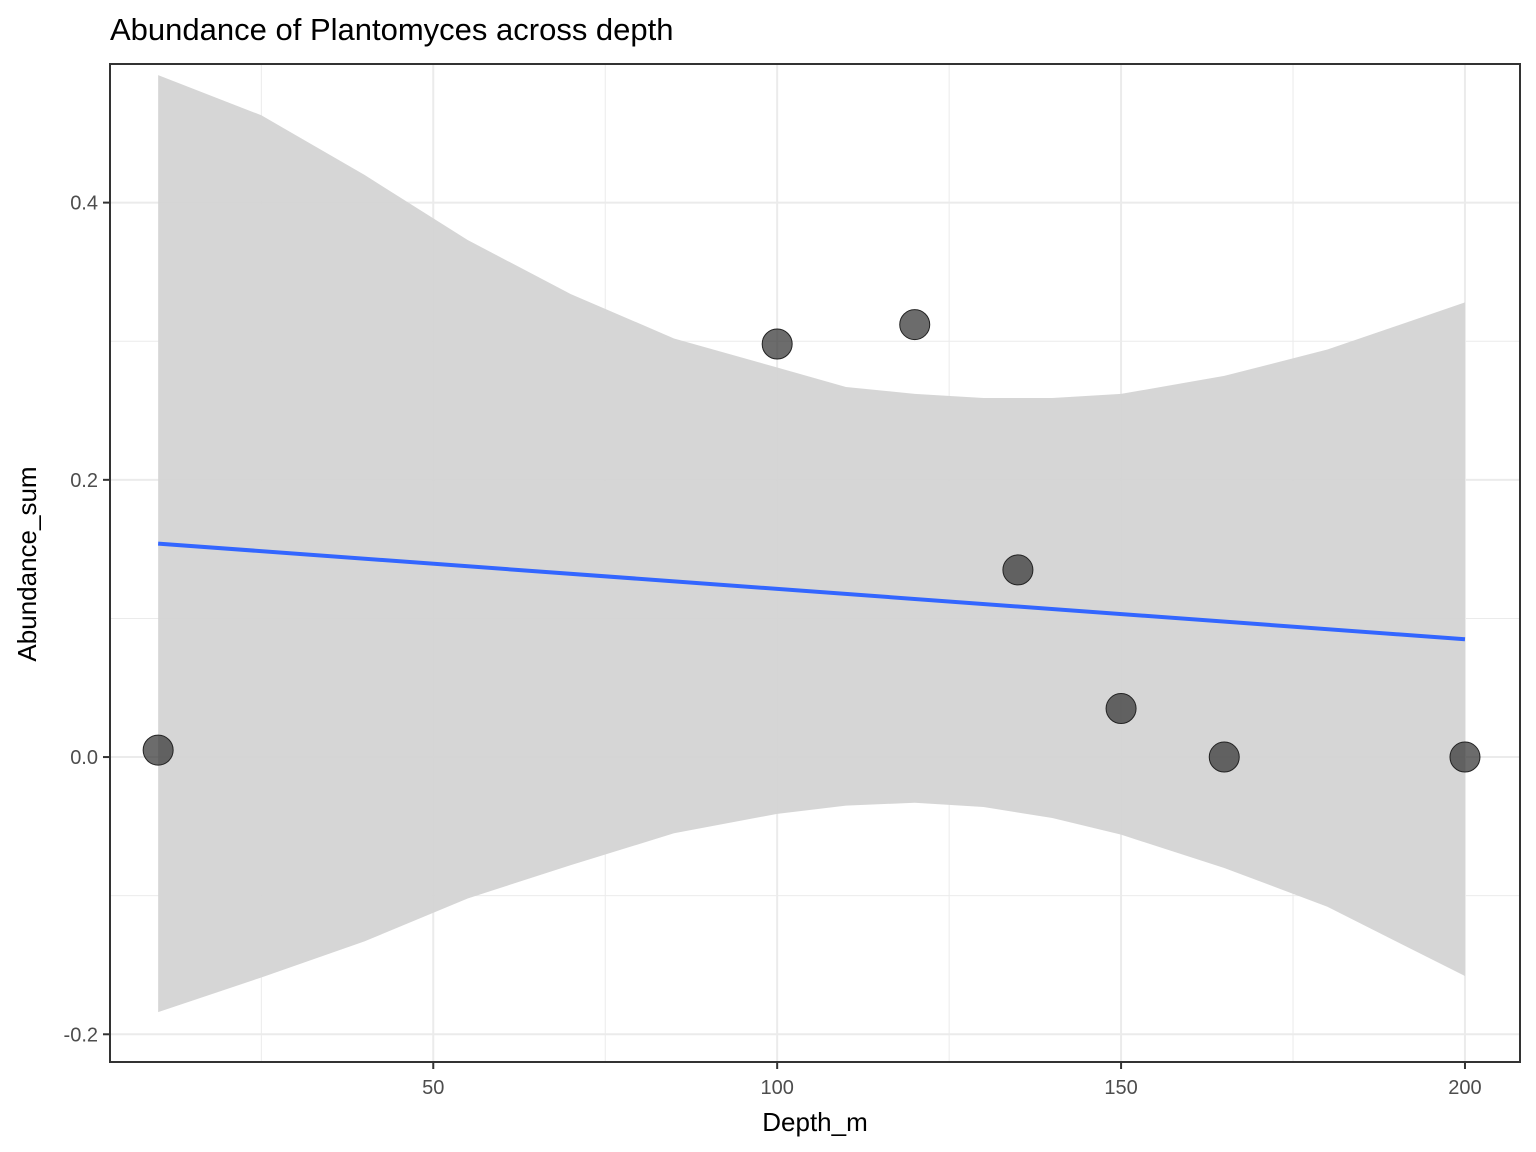  Describe the element at coordinates (392, 29) in the screenshot. I see `chart-title: Abundance of Plantomyces across depth` at that location.